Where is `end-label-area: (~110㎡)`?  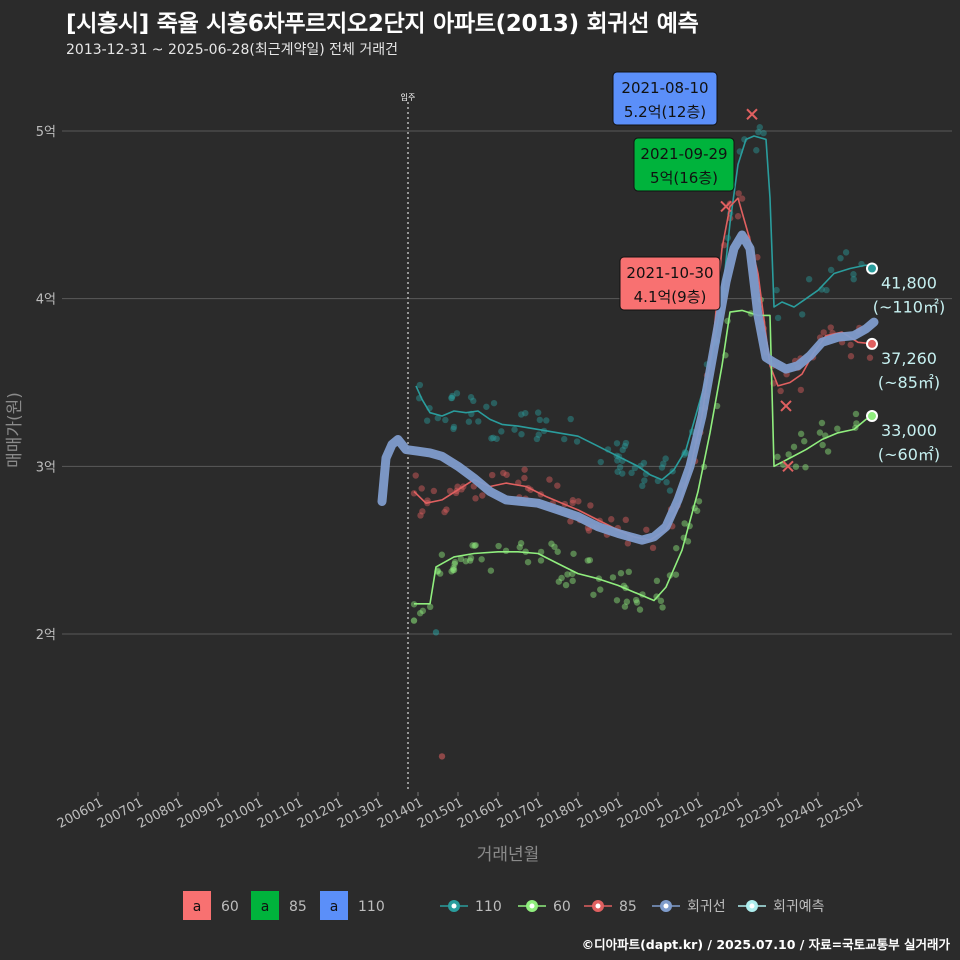 end-label-area: (~110㎡) is located at coordinates (909, 306).